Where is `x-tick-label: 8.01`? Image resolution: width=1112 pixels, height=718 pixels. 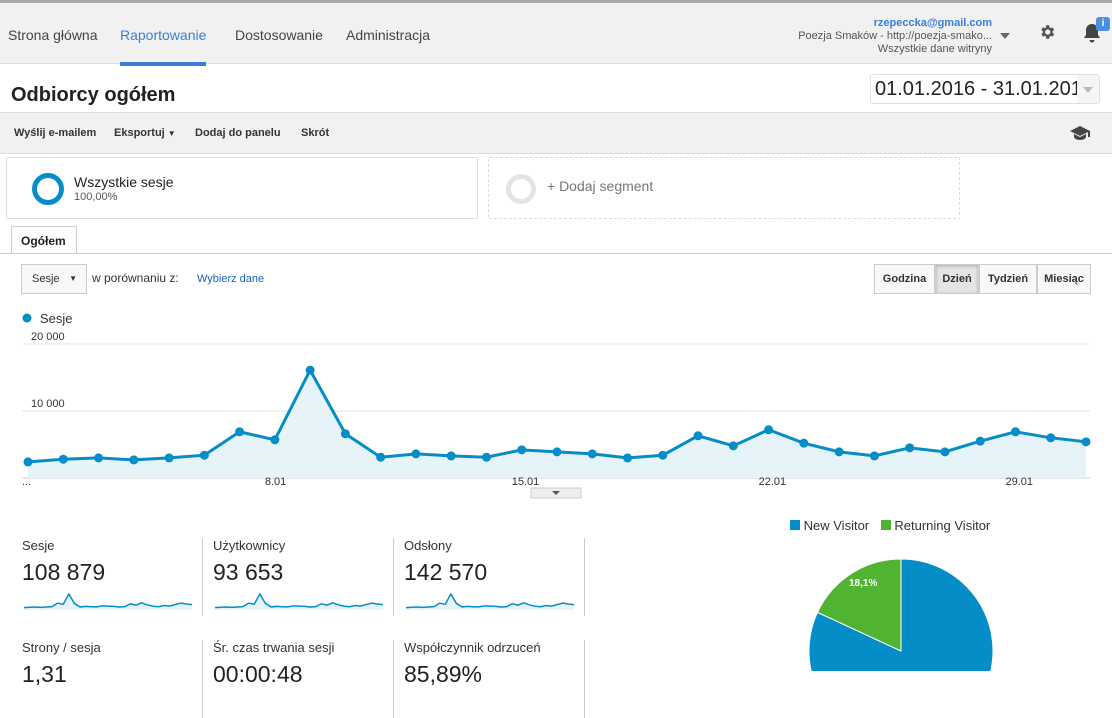
x-tick-label: 8.01 is located at coordinates (275, 482).